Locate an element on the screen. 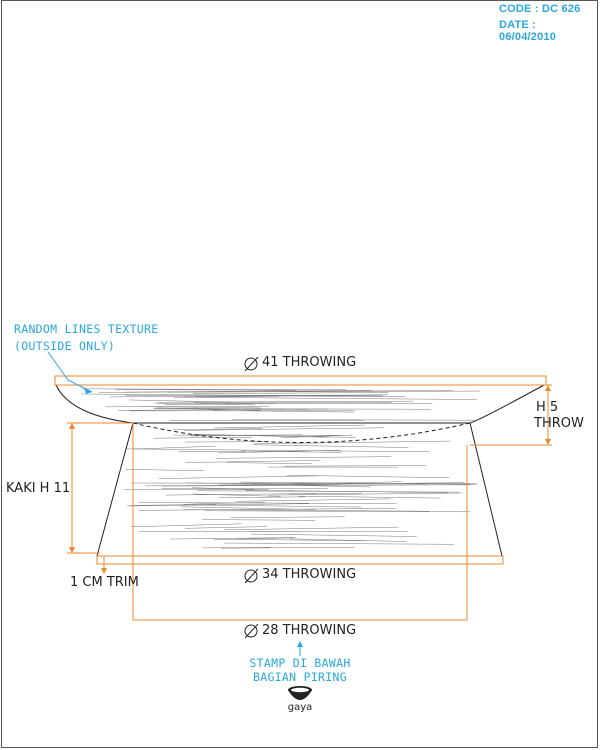  inner-diameter-label: 28 THROWING is located at coordinates (309, 630).